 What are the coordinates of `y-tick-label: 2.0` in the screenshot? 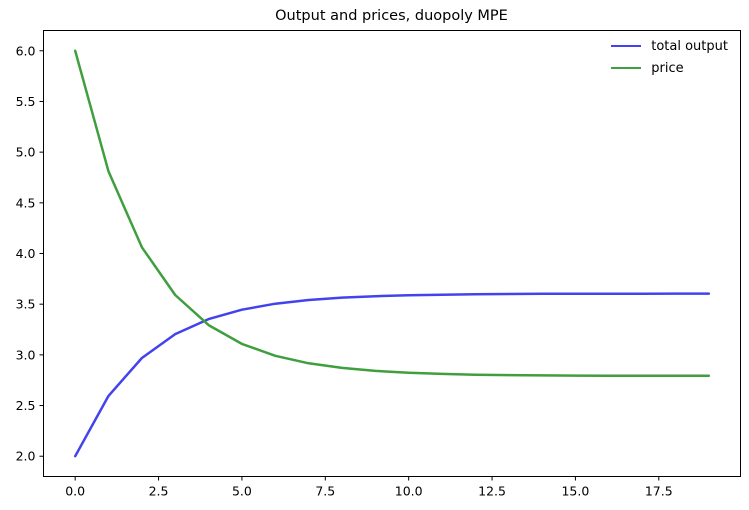 It's located at (26, 456).